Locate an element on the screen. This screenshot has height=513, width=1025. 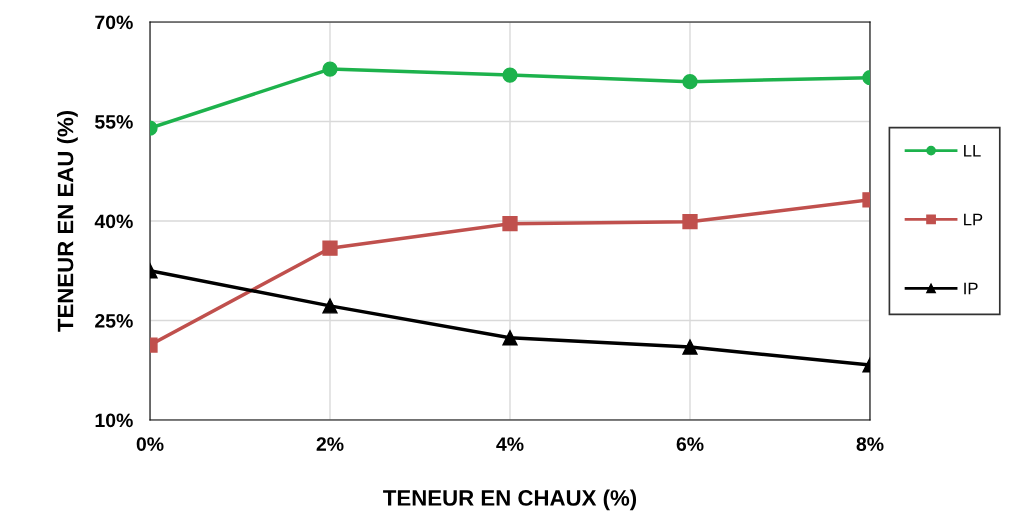
legend-label: IP is located at coordinates (971, 288).